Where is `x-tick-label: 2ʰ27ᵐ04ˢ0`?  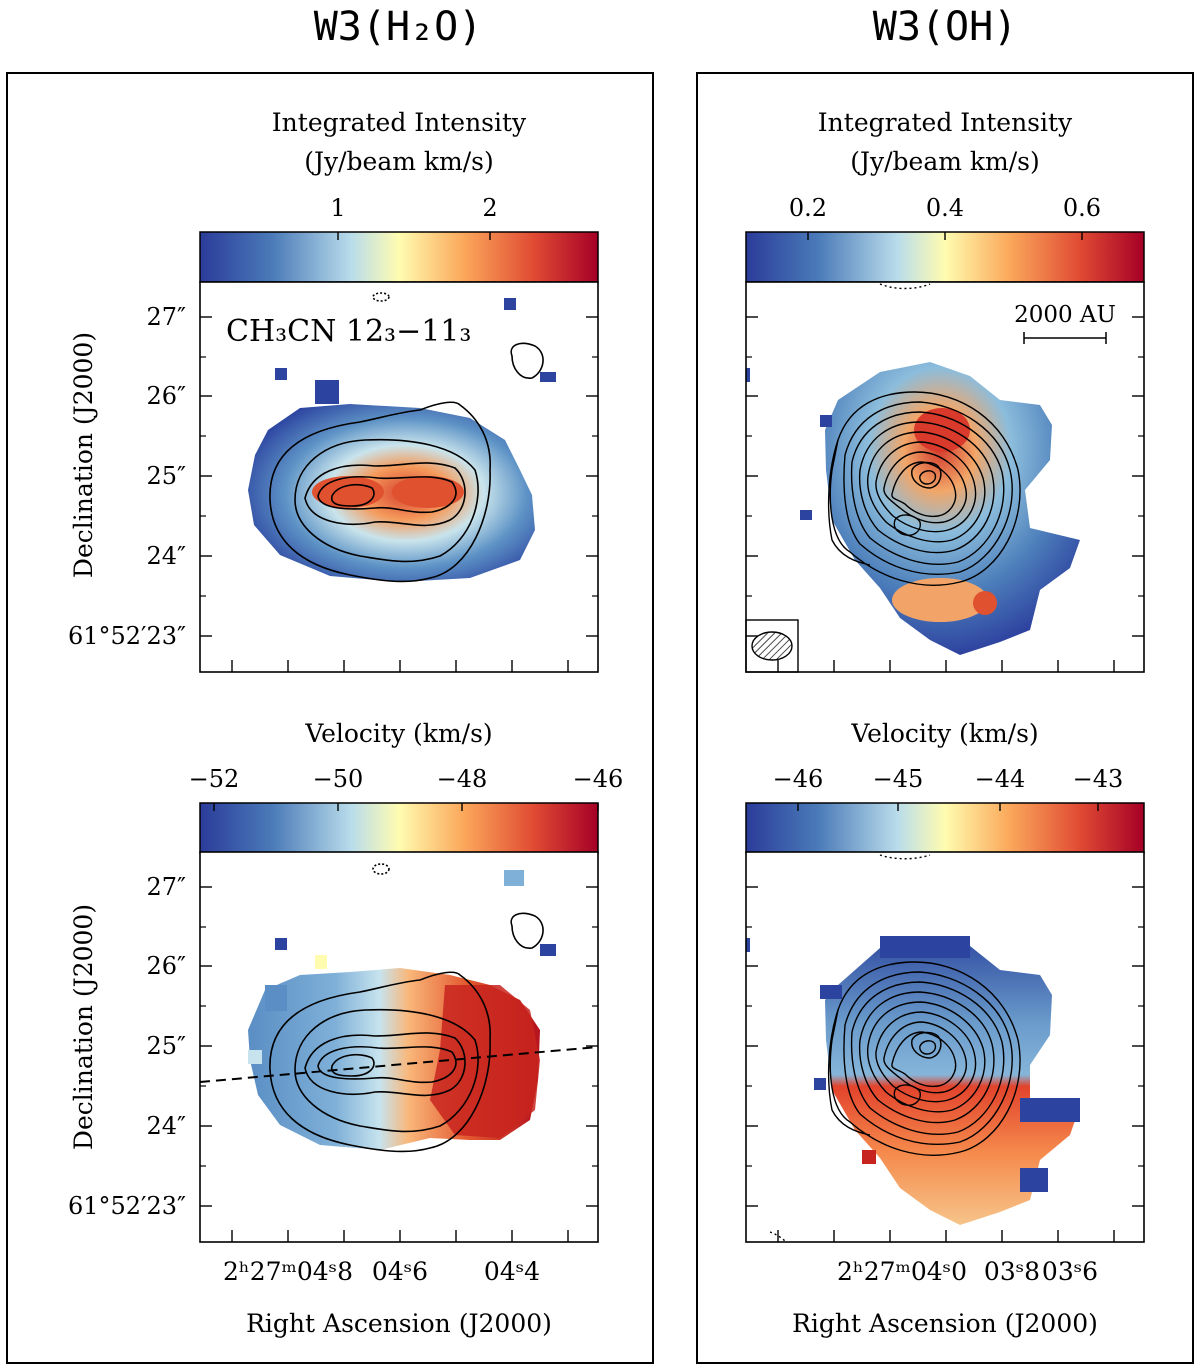
x-tick-label: 2ʰ27ᵐ04ˢ0 is located at coordinates (902, 1271).